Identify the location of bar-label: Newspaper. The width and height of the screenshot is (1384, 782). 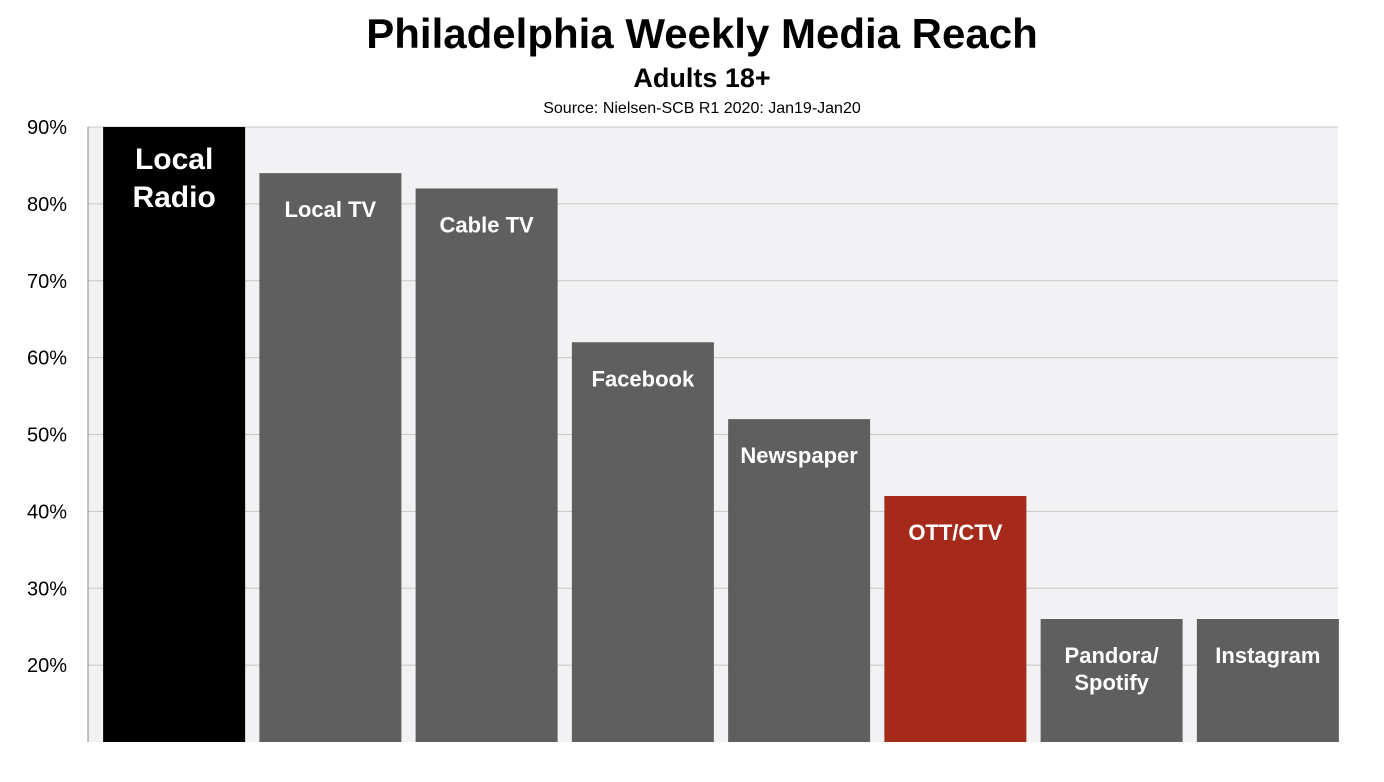
(799, 455).